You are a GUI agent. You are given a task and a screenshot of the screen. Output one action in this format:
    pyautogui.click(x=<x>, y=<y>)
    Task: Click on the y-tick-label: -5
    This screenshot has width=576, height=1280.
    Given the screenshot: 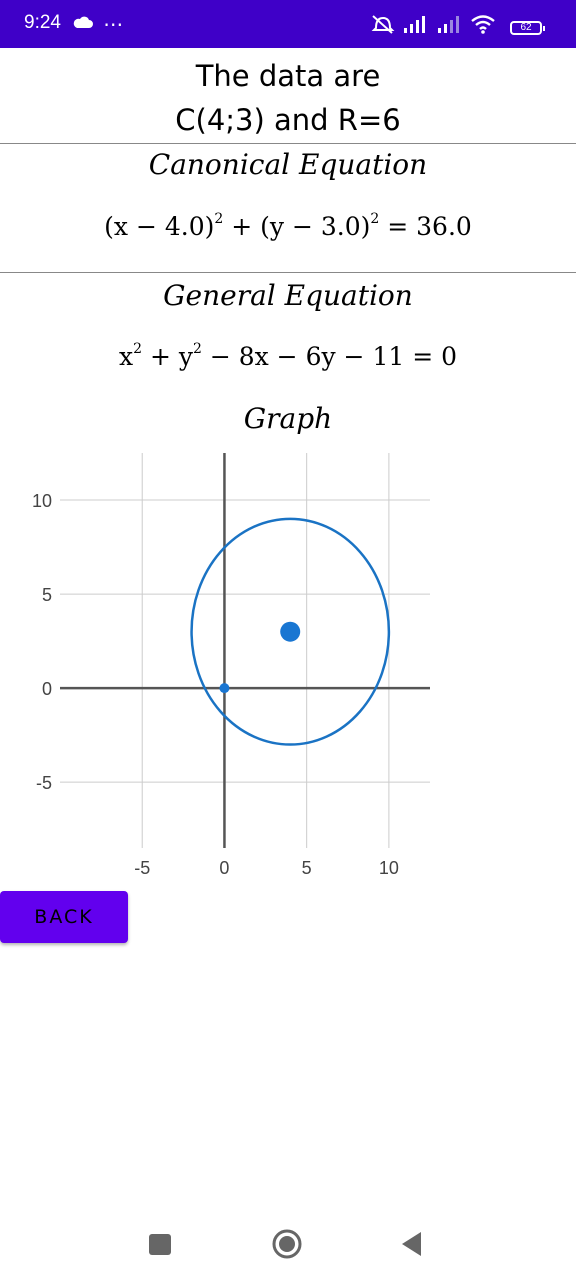 What is the action you would take?
    pyautogui.click(x=44, y=783)
    